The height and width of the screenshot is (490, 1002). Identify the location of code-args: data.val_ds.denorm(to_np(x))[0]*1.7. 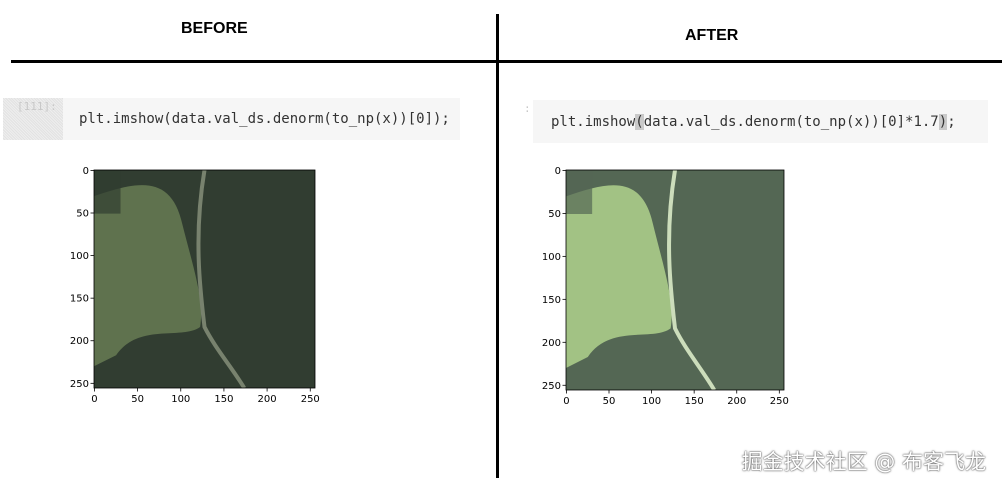
(791, 121).